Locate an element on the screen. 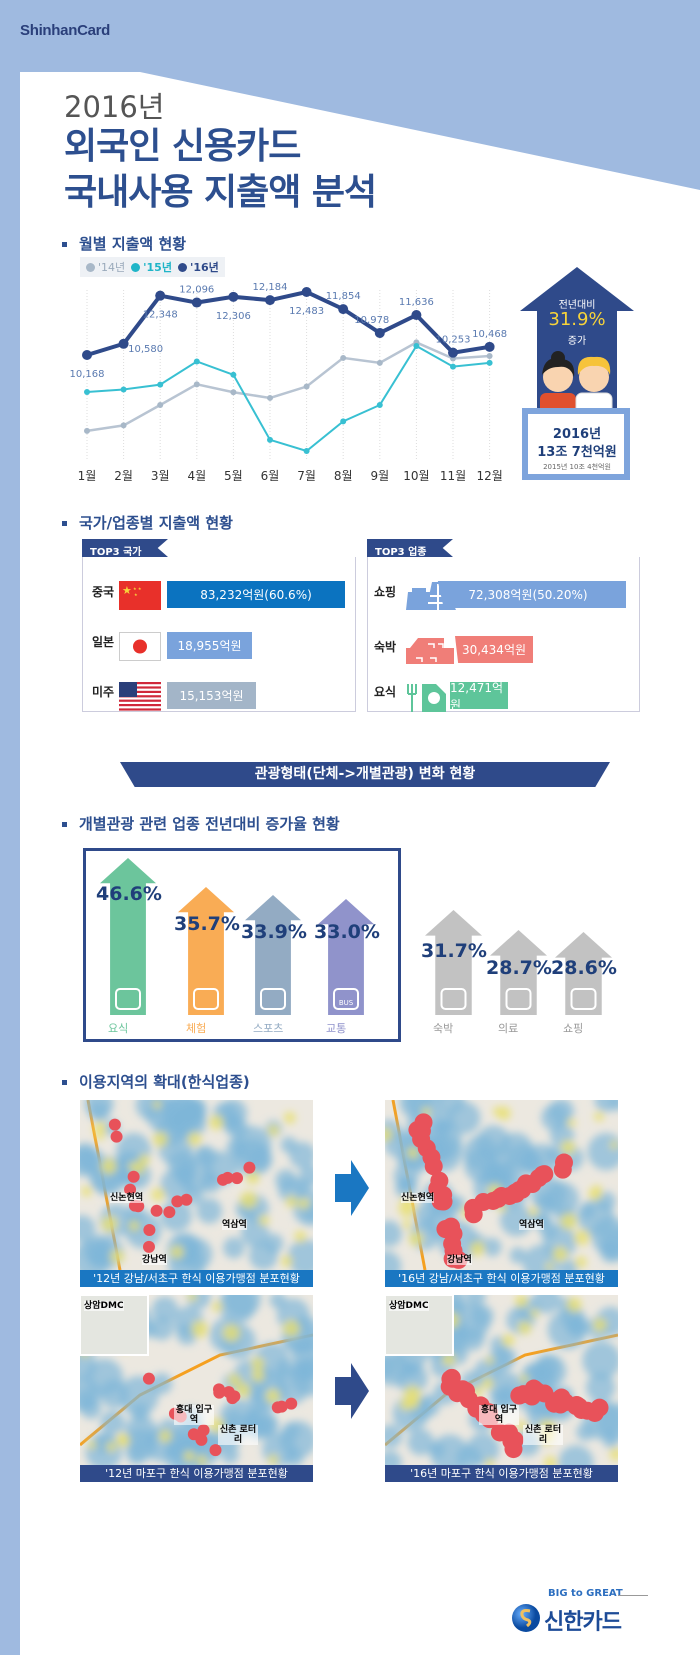  shinhan-logo-icon is located at coordinates (526, 1618).